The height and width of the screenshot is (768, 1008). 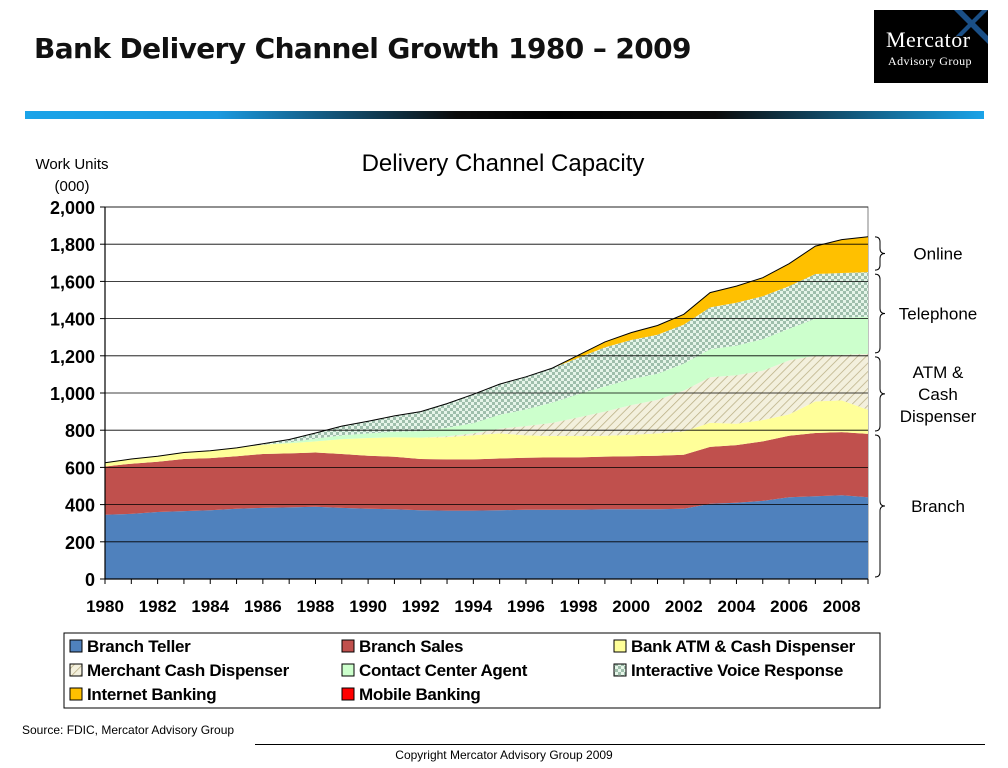 I want to click on series-area-bank-atm-cash-dispenser, so click(x=486, y=433).